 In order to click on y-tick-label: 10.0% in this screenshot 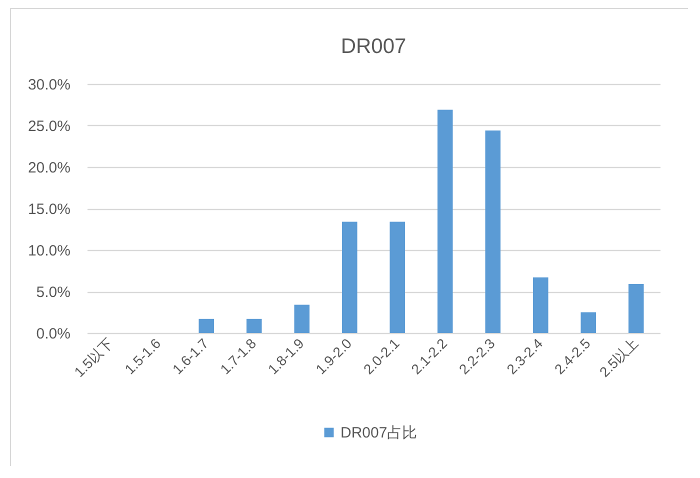, I will do `click(49, 251)`.